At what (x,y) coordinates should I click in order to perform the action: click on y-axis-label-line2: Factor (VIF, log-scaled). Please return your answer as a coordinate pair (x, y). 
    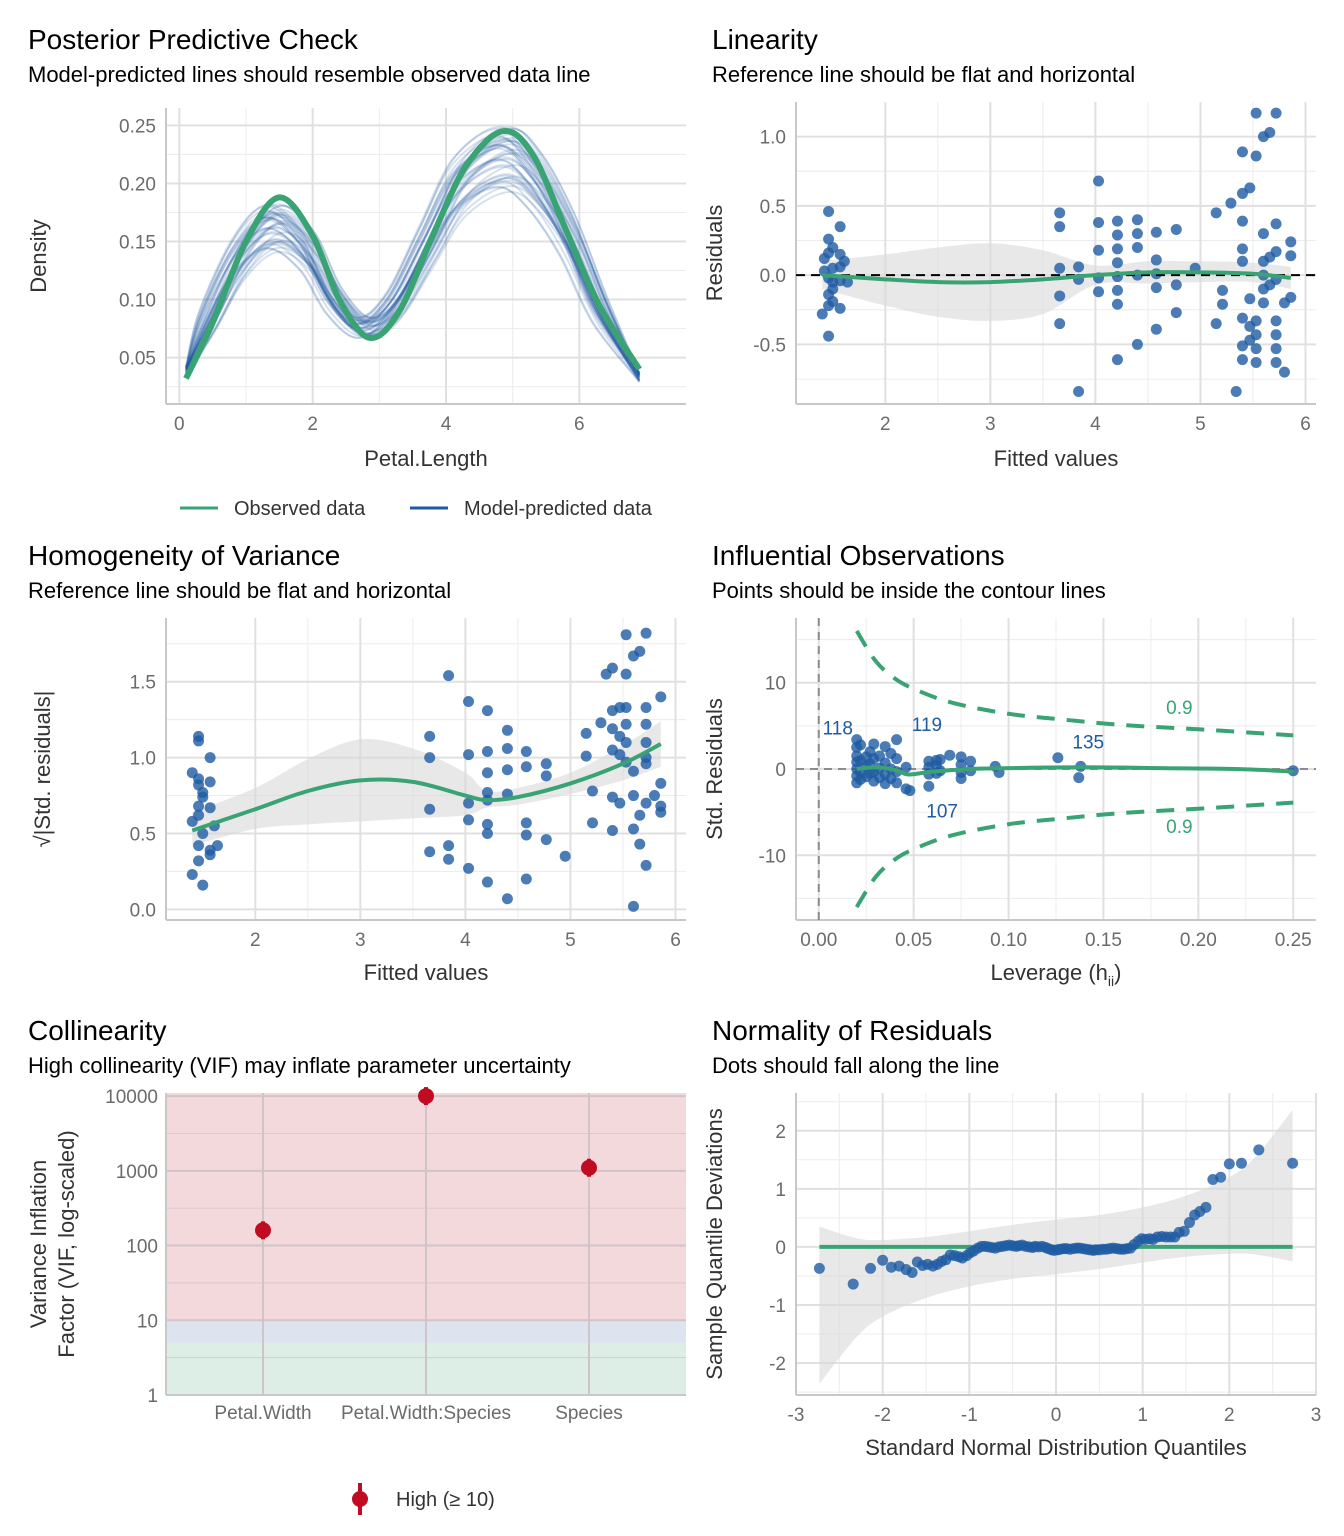
    Looking at the image, I should click on (66, 1243).